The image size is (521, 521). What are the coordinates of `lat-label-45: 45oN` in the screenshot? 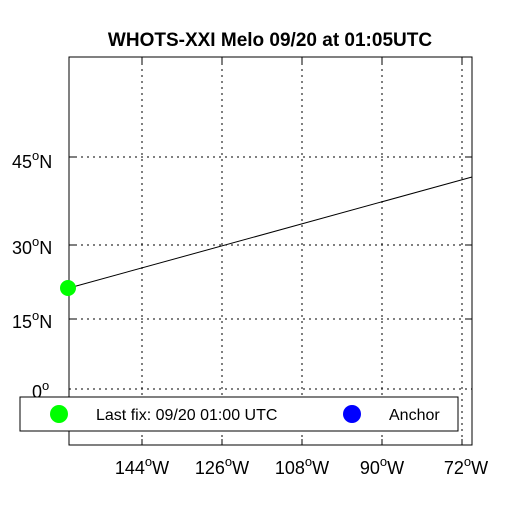 It's located at (32, 160).